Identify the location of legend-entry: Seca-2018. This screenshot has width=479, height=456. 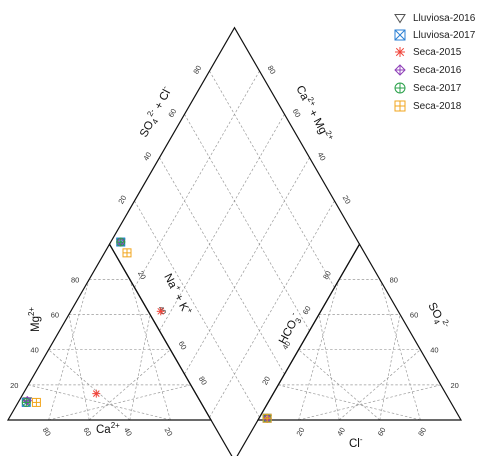
(428, 106).